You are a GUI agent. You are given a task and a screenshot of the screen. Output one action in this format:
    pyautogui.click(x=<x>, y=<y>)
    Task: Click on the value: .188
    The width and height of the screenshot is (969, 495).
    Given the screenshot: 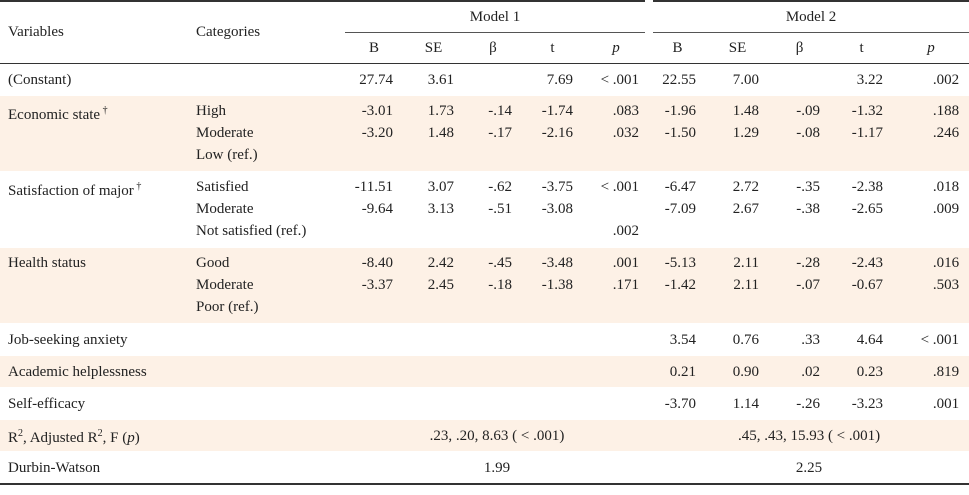 What is the action you would take?
    pyautogui.click(x=946, y=111)
    